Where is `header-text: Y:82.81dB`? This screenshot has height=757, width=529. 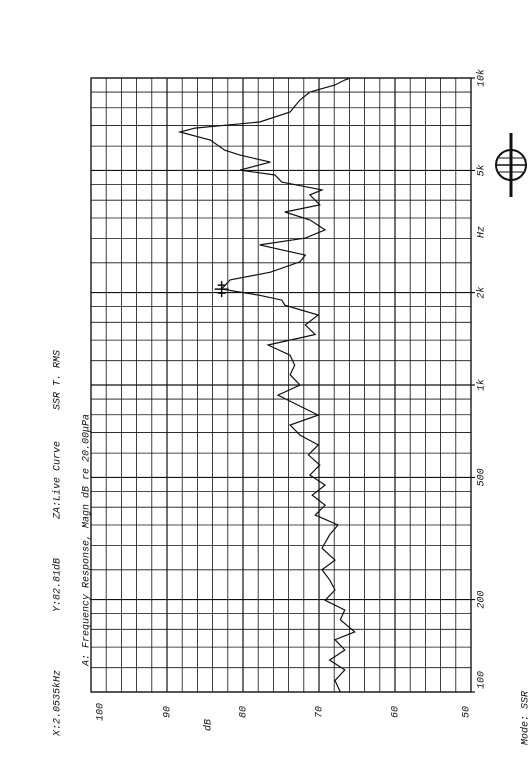 header-text: Y:82.81dB is located at coordinates (58, 585).